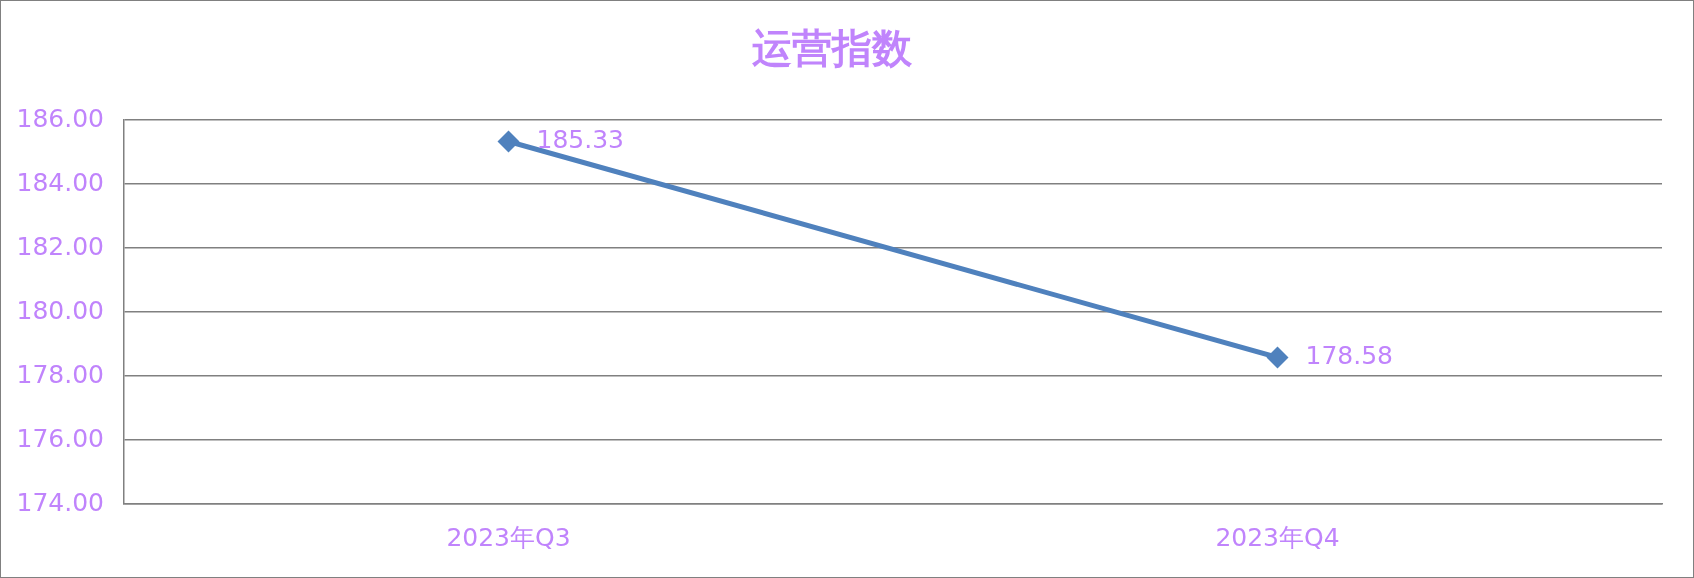 This screenshot has width=1694, height=578. I want to click on y-tick-label: 180.00, so click(60, 310).